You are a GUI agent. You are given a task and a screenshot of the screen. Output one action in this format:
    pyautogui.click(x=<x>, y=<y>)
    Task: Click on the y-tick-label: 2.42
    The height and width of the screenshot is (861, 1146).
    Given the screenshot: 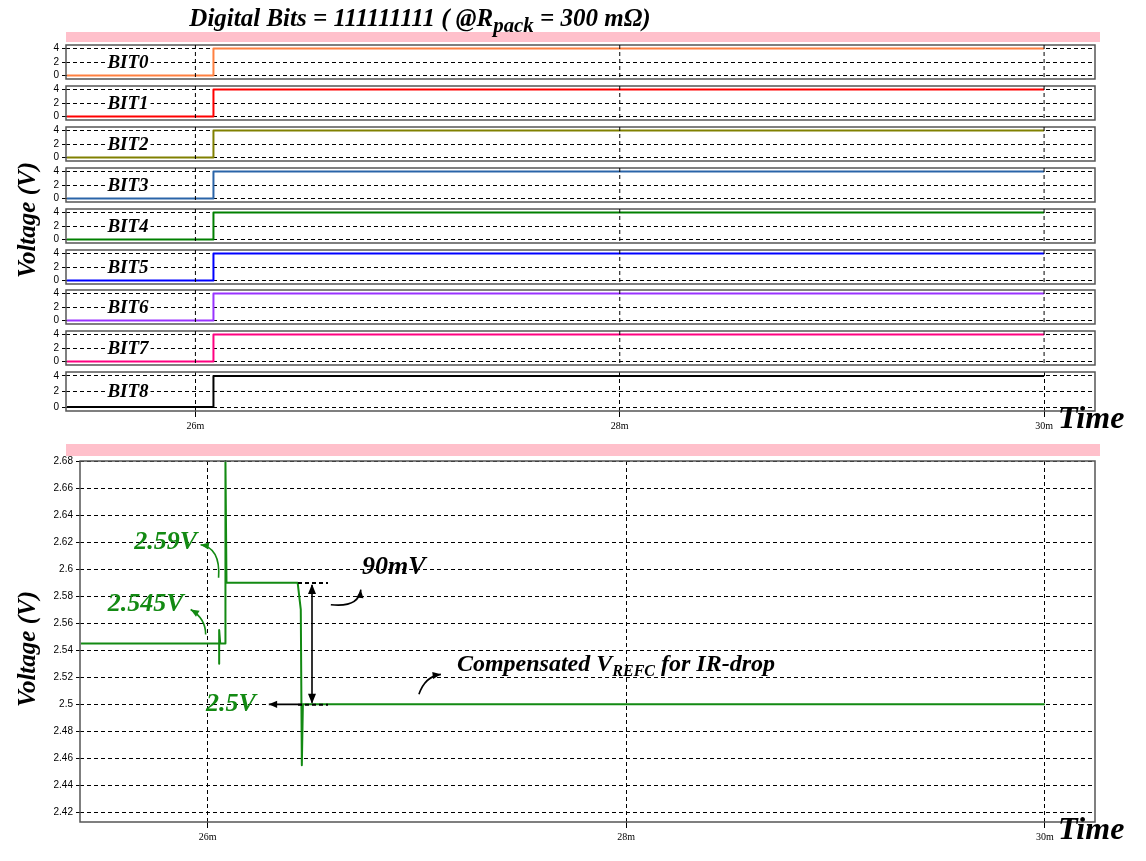 What is the action you would take?
    pyautogui.click(x=63, y=812)
    